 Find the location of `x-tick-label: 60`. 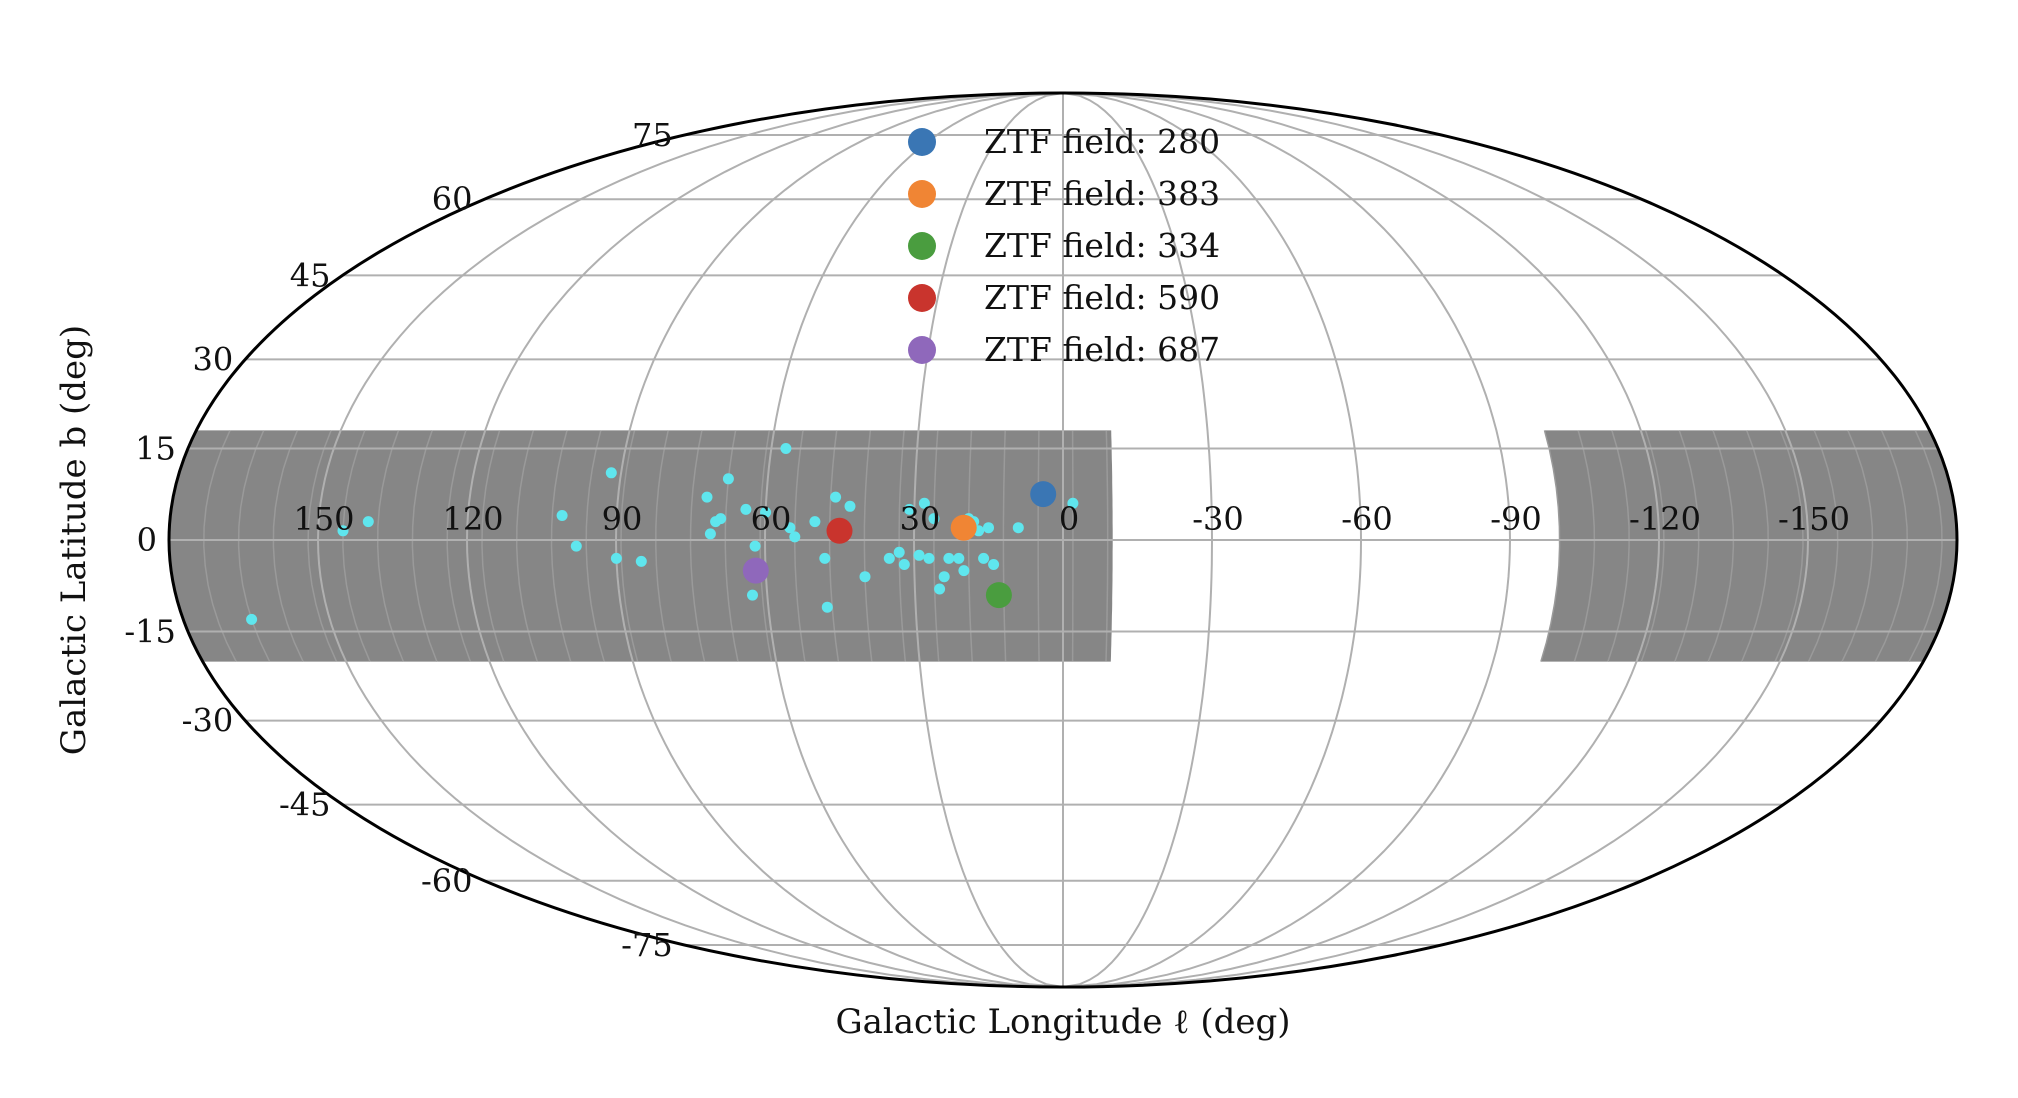

x-tick-label: 60 is located at coordinates (771, 519).